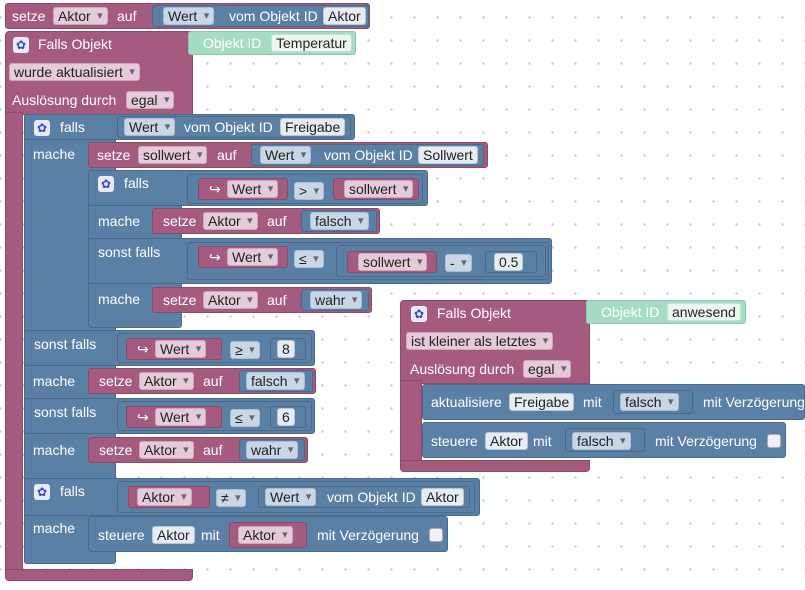  What do you see at coordinates (367, 155) in the screenshot?
I see `value-of-object-block: Wert vom Objekt ID Sollwert` at bounding box center [367, 155].